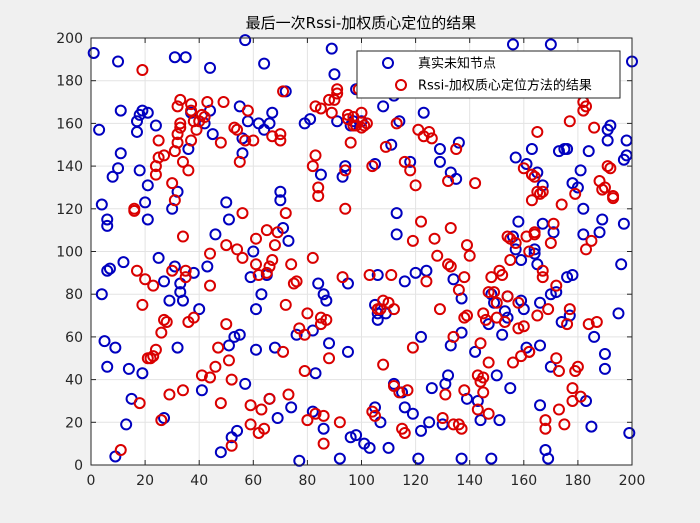 This screenshot has width=700, height=523. Describe the element at coordinates (488, 74) in the screenshot. I see `legend: 真实未知节点 Rssi-加权质心定位方法的结果` at that location.